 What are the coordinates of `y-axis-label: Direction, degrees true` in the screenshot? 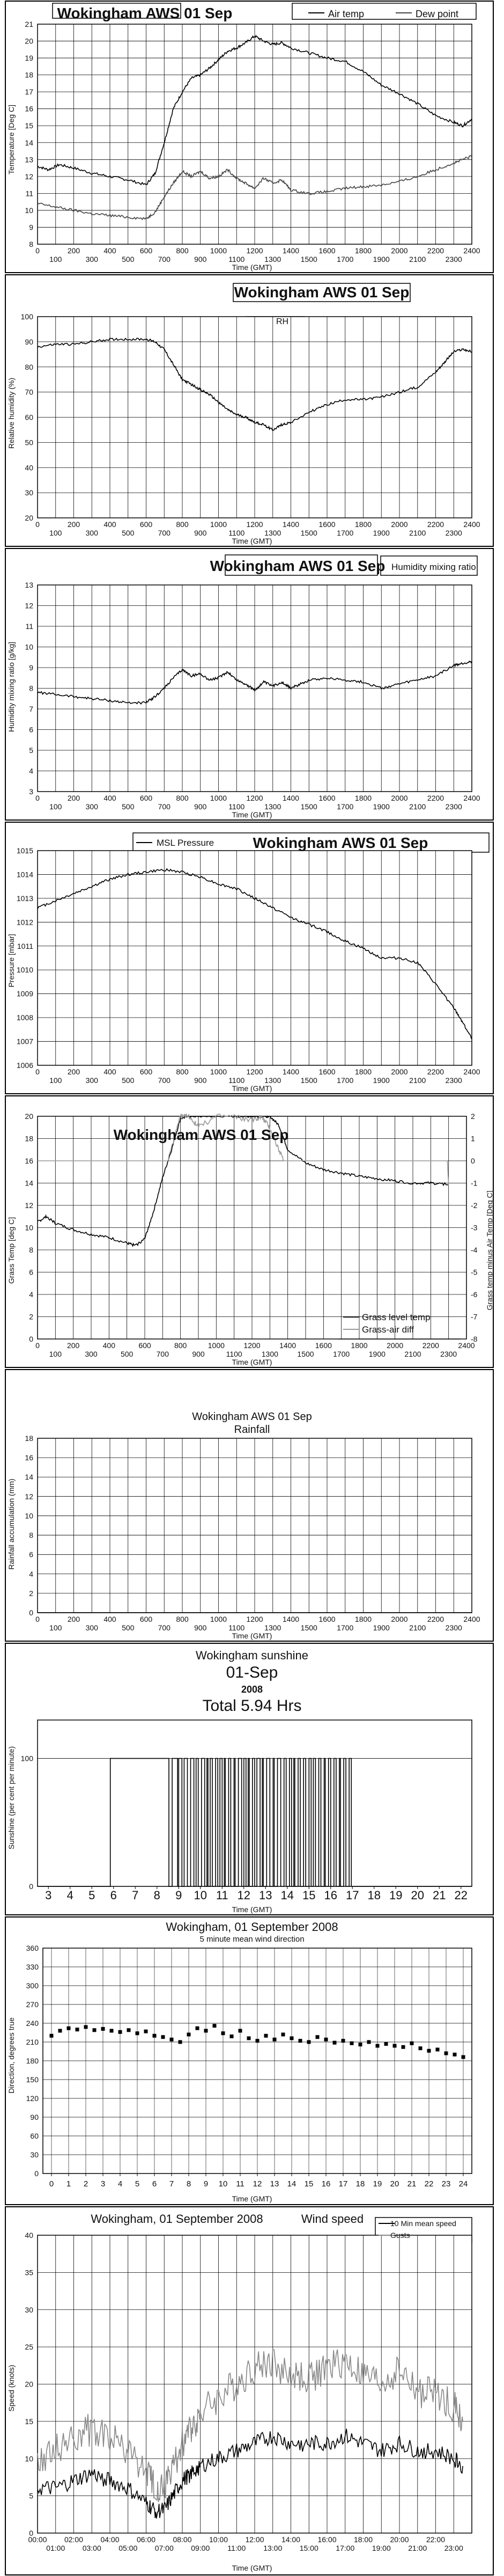 It's located at (11, 2055).